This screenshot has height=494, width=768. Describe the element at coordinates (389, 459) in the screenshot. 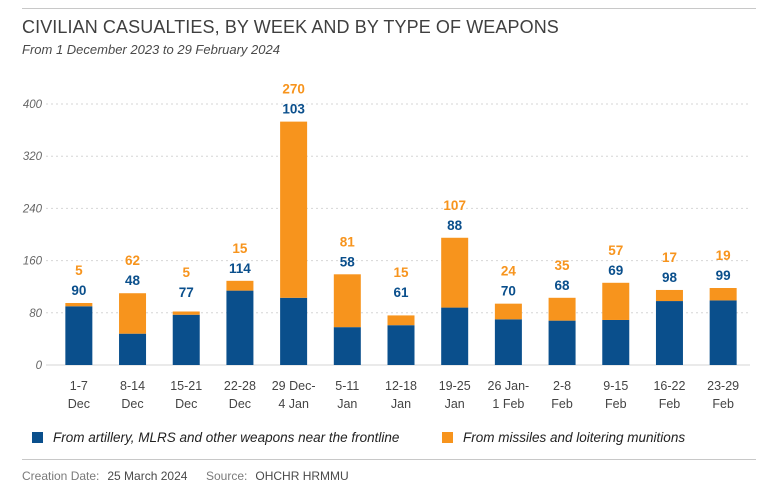

I see `footer-rule` at that location.